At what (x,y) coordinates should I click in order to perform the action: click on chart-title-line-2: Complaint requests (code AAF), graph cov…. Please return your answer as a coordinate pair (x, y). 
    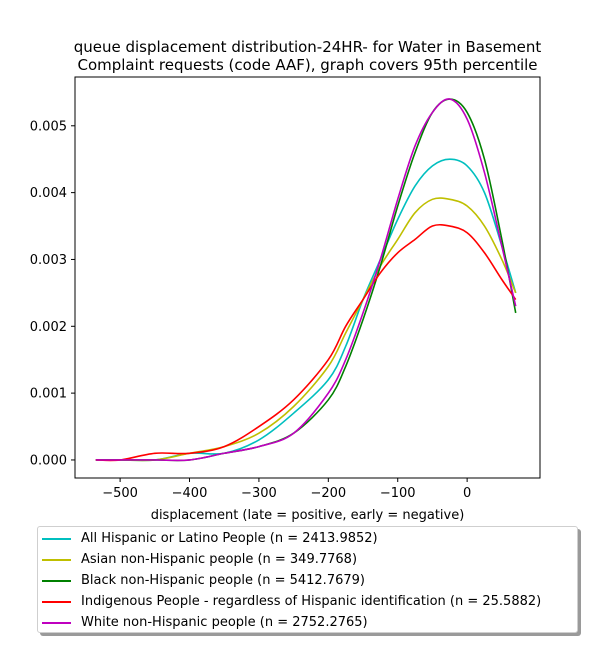
    Looking at the image, I should click on (307, 65).